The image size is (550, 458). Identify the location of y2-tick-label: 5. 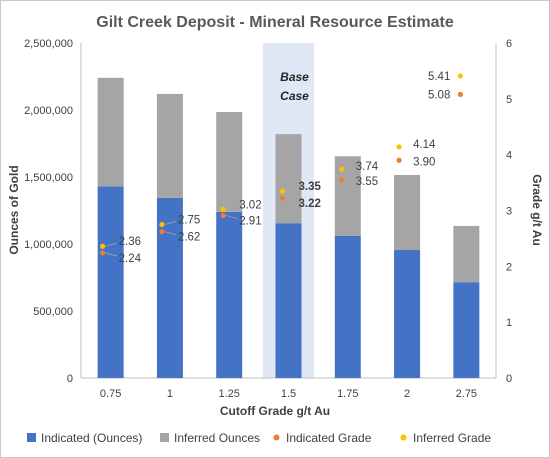
(509, 100).